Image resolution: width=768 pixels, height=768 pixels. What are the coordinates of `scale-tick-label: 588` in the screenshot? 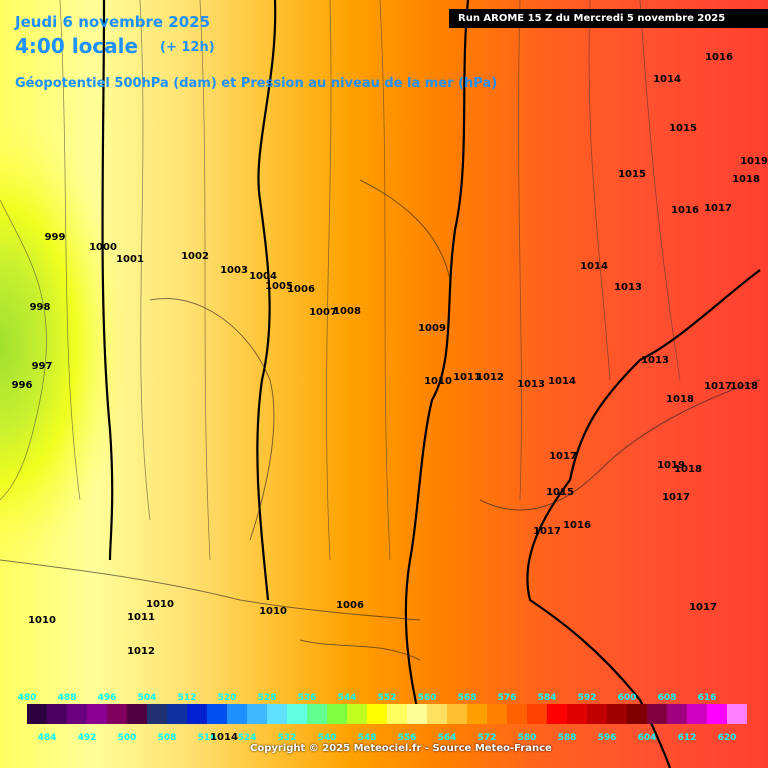 It's located at (567, 738).